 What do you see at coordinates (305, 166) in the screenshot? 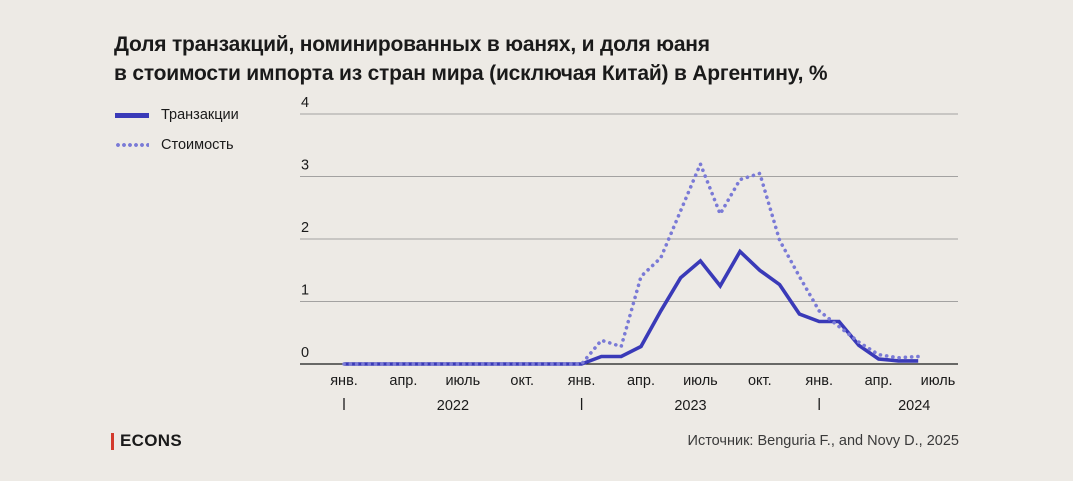
I see `y-tick-label: 3` at bounding box center [305, 166].